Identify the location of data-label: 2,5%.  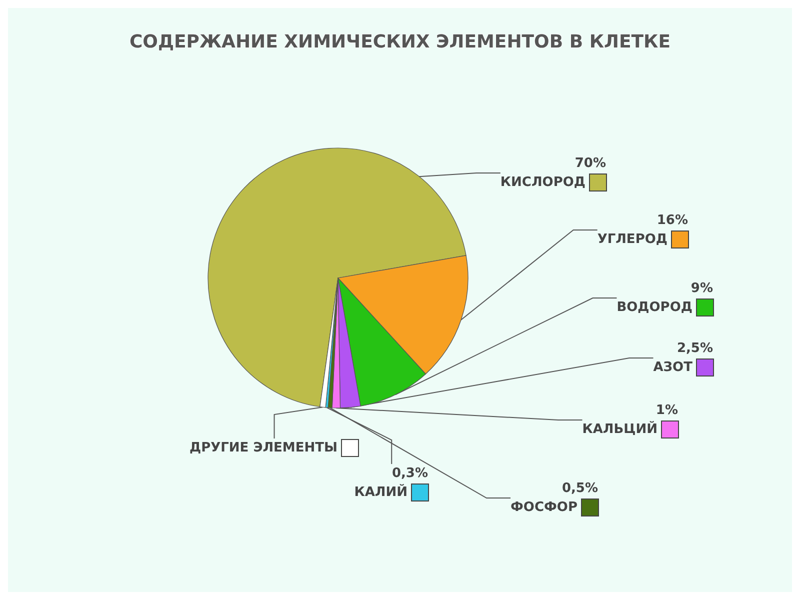
(694, 348).